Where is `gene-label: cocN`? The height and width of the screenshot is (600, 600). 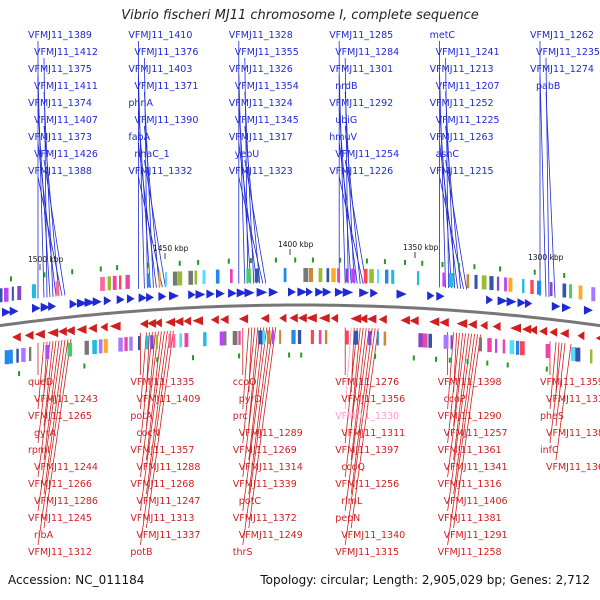 gene-label: cocN is located at coordinates (147, 433).